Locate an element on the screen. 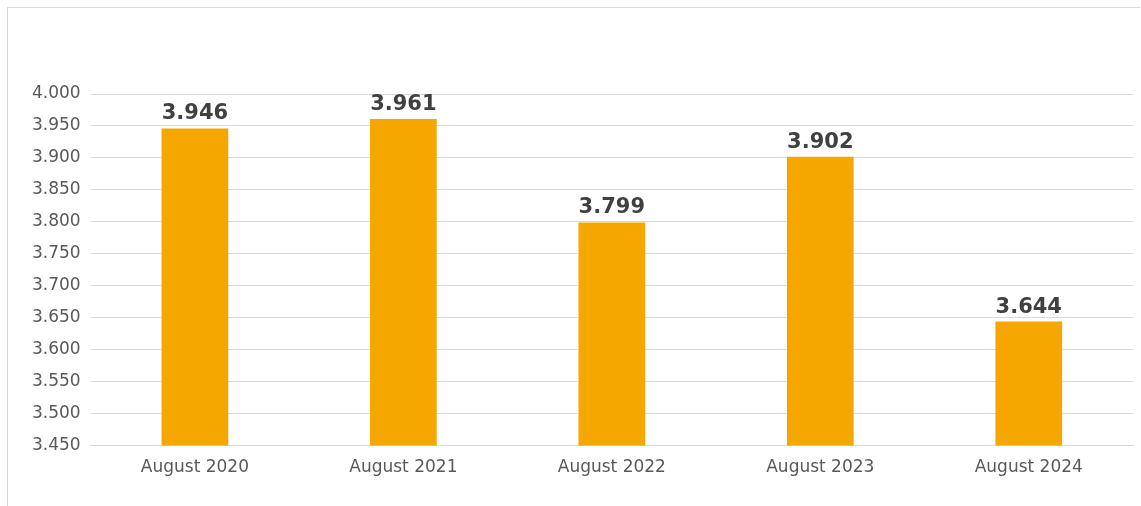 The height and width of the screenshot is (506, 1141). y-tick-label: 3.800 is located at coordinates (56, 220).